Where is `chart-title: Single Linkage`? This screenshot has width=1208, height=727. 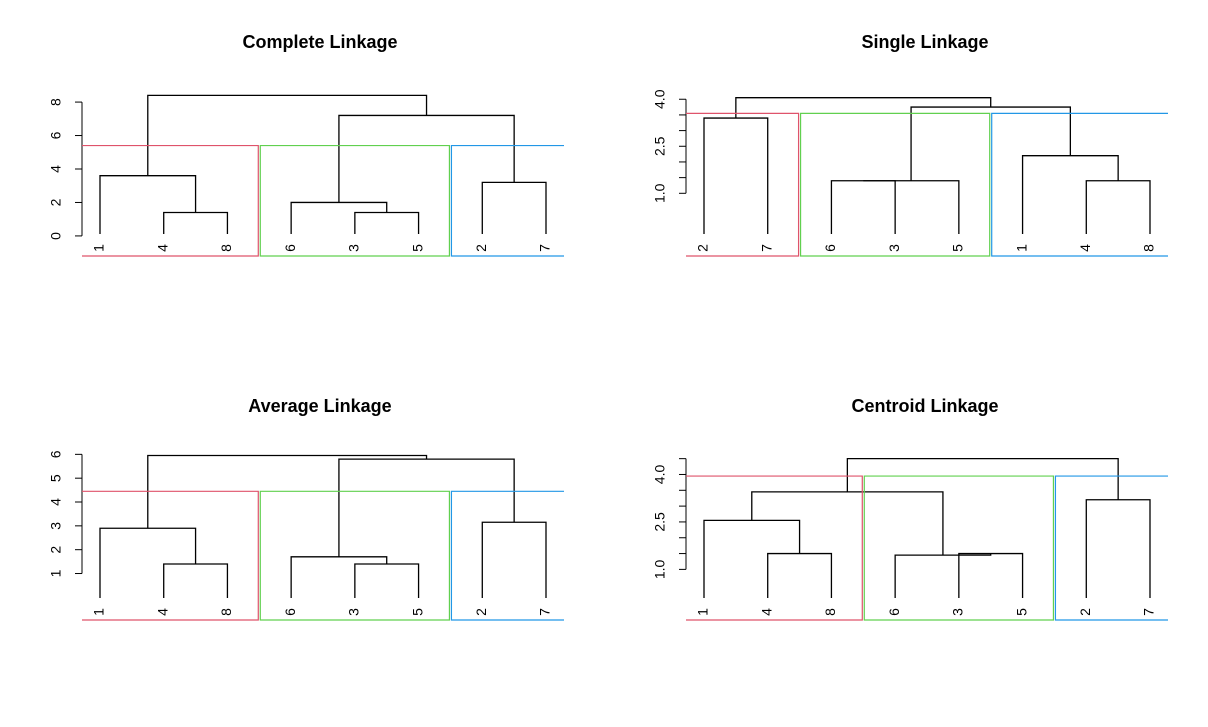
chart-title: Single Linkage is located at coordinates (924, 42).